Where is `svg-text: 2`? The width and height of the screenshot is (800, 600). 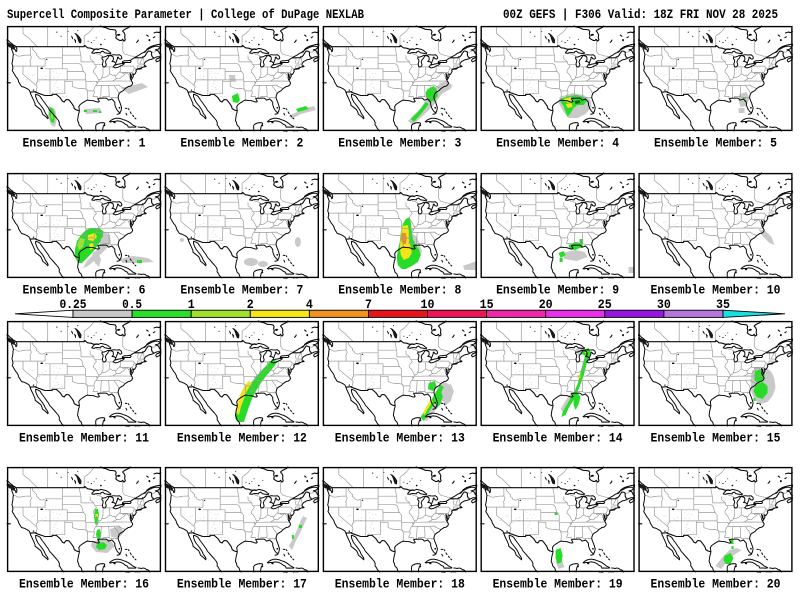 svg-text: 2 is located at coordinates (250, 305).